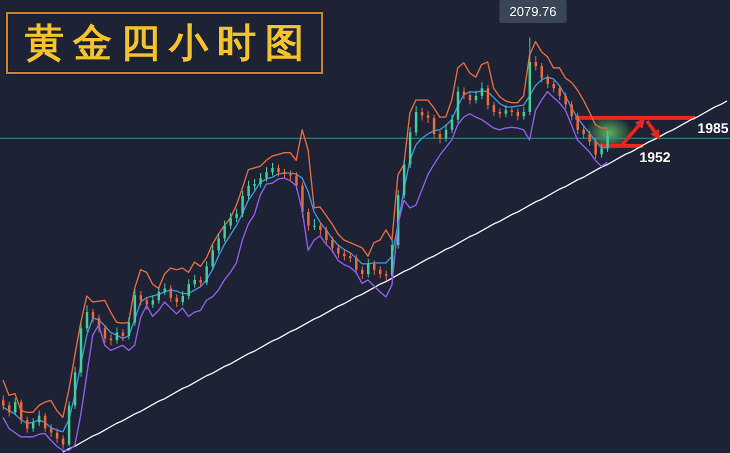  Describe the element at coordinates (169, 43) in the screenshot. I see `text: 黄金四小时图` at that location.